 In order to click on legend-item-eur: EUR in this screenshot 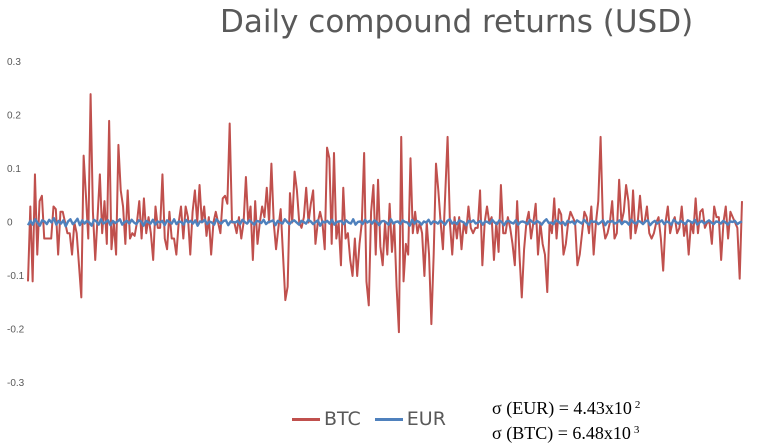, I will do `click(410, 419)`.